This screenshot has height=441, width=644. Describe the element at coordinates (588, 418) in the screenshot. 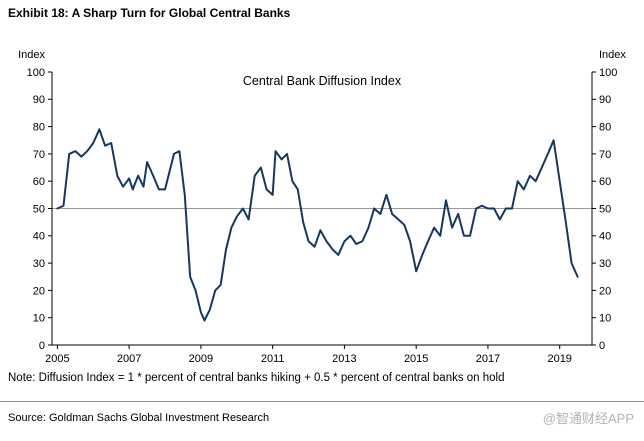

I see `watermark-text: @智通财经APP` at that location.